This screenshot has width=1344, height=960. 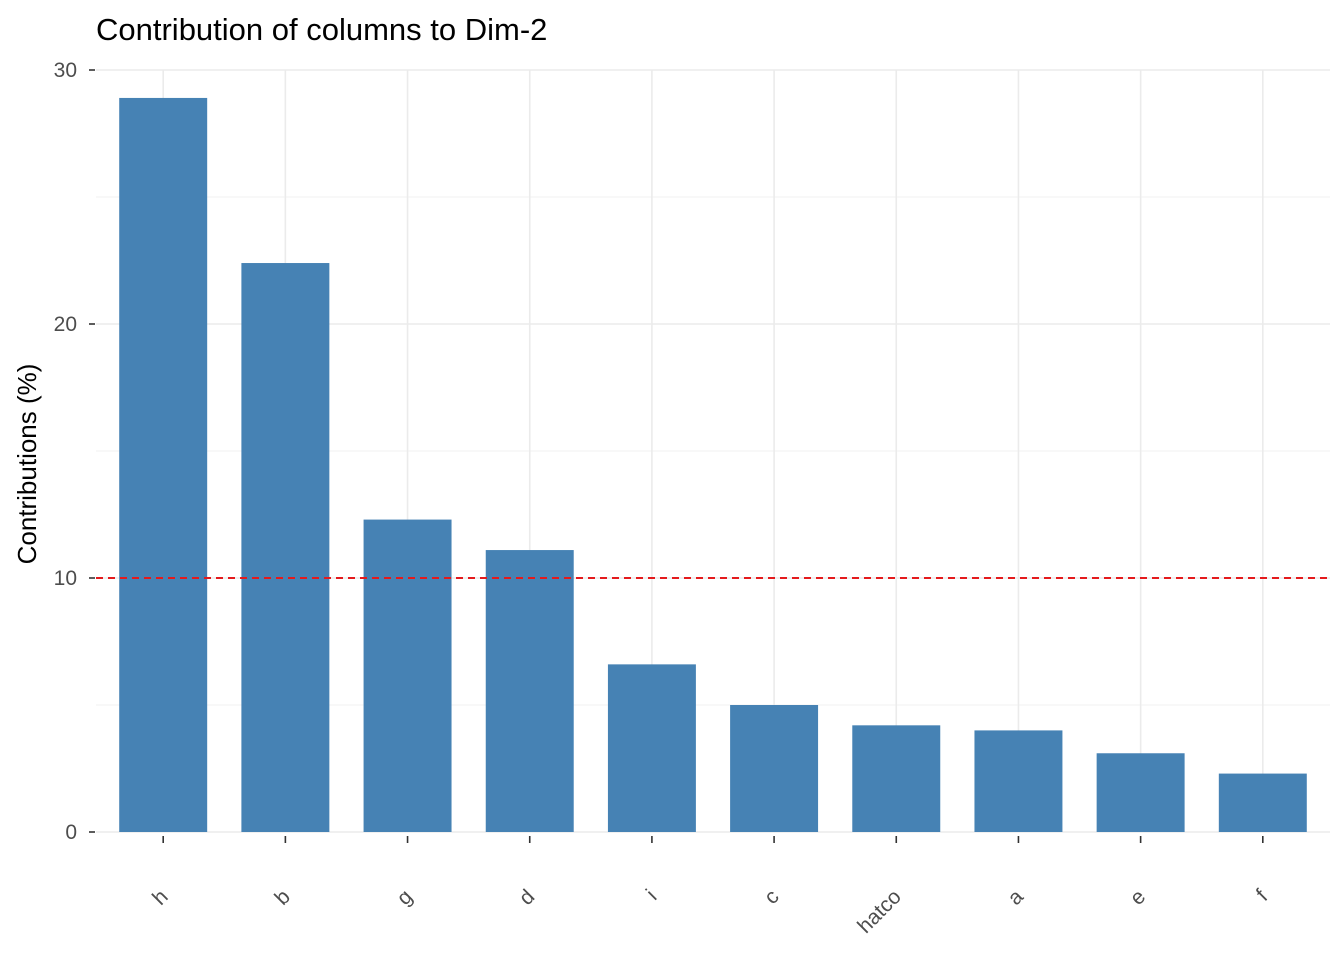 I want to click on x-tick-label: hatco, so click(x=879, y=911).